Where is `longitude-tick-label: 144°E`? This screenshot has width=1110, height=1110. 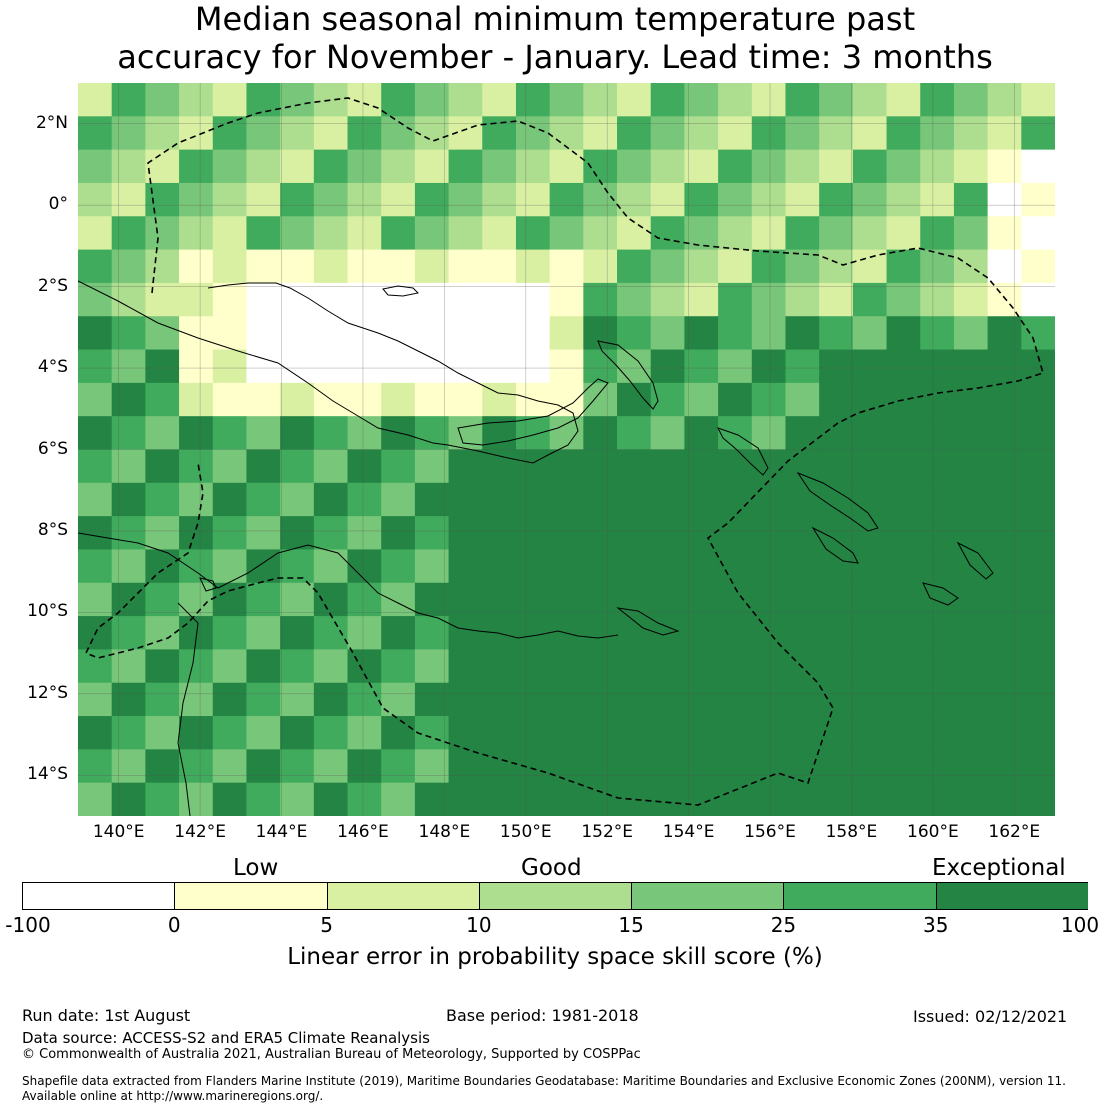
longitude-tick-label: 144°E is located at coordinates (281, 832).